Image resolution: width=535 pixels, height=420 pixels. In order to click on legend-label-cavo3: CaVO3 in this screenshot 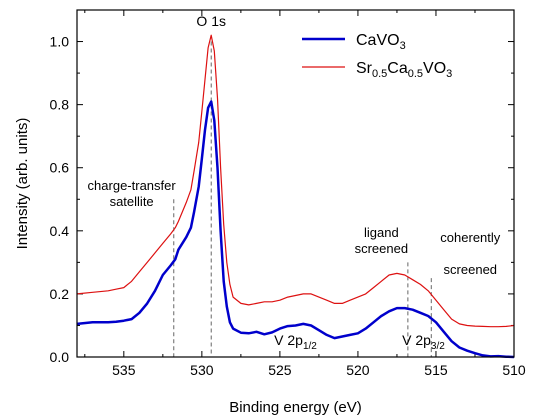, I will do `click(381, 42)`.